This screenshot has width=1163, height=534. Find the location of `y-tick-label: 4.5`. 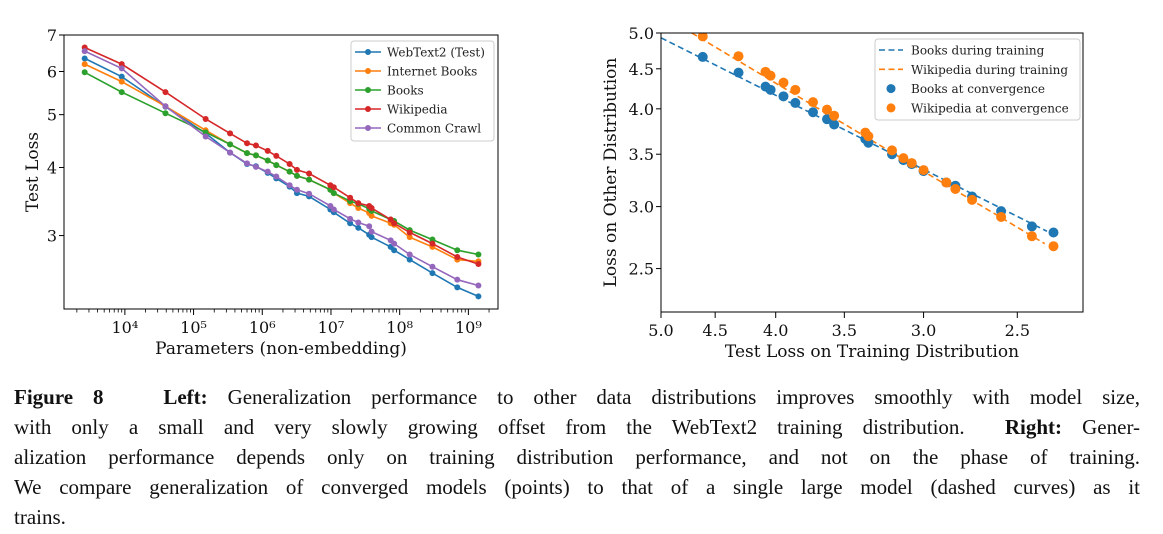

y-tick-label: 4.5 is located at coordinates (641, 69).